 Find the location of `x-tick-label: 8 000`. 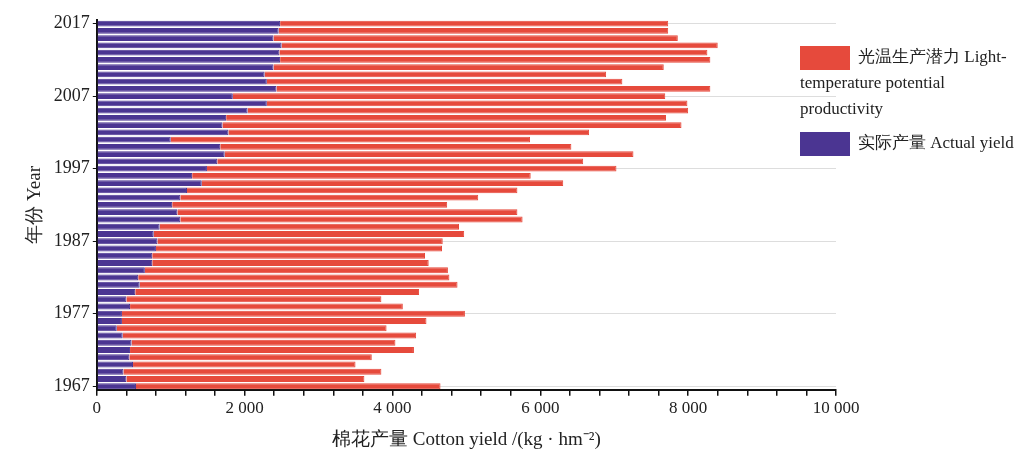

x-tick-label: 8 000 is located at coordinates (688, 408).